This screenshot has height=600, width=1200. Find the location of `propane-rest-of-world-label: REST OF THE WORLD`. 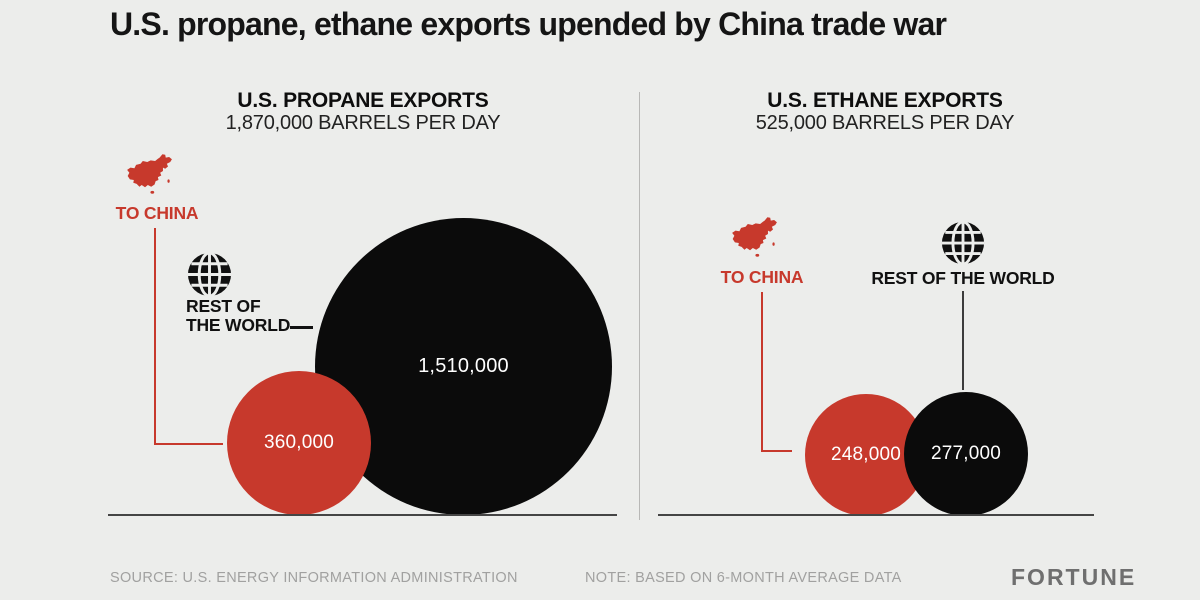

propane-rest-of-world-label: REST OF THE WORLD is located at coordinates (238, 316).